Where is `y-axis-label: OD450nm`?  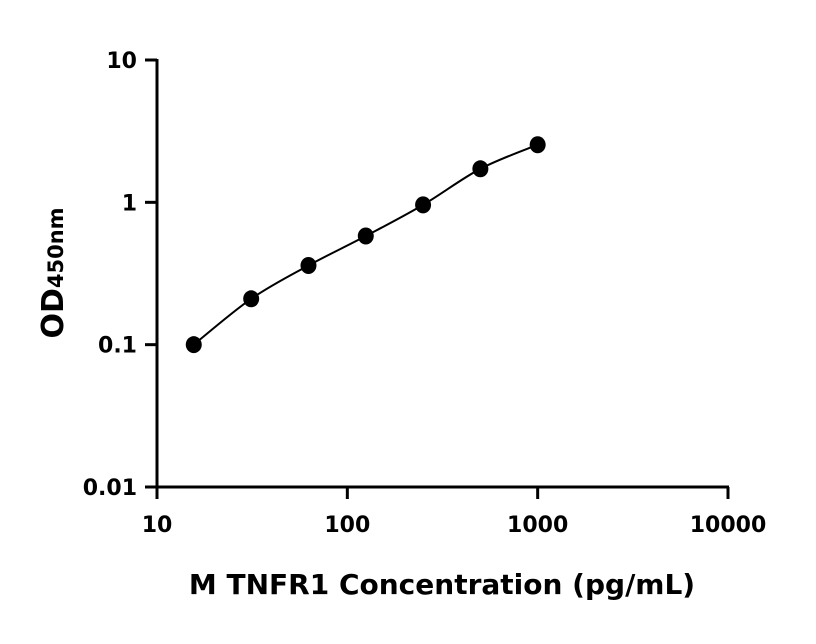
y-axis-label: OD450nm is located at coordinates (53, 272).